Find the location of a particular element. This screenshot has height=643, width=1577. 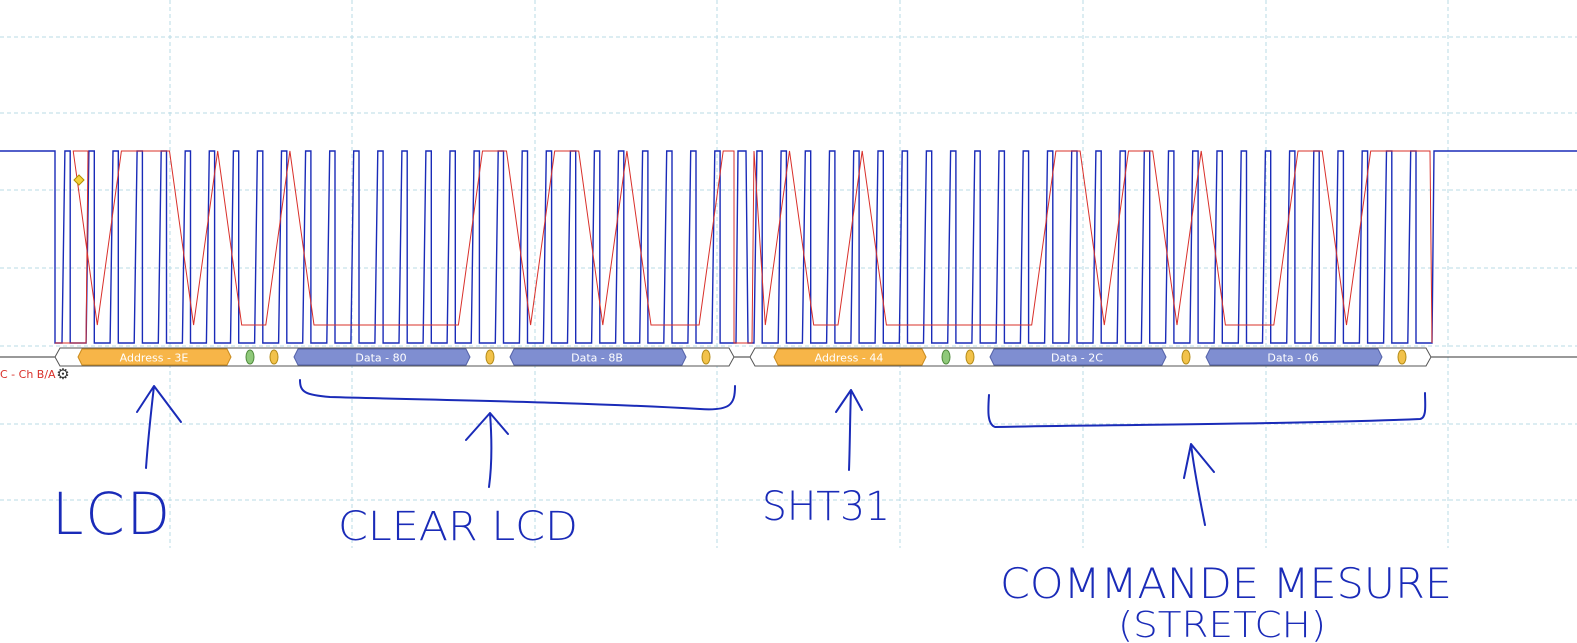

frame-data-2c: Data - 2C is located at coordinates (1078, 357).